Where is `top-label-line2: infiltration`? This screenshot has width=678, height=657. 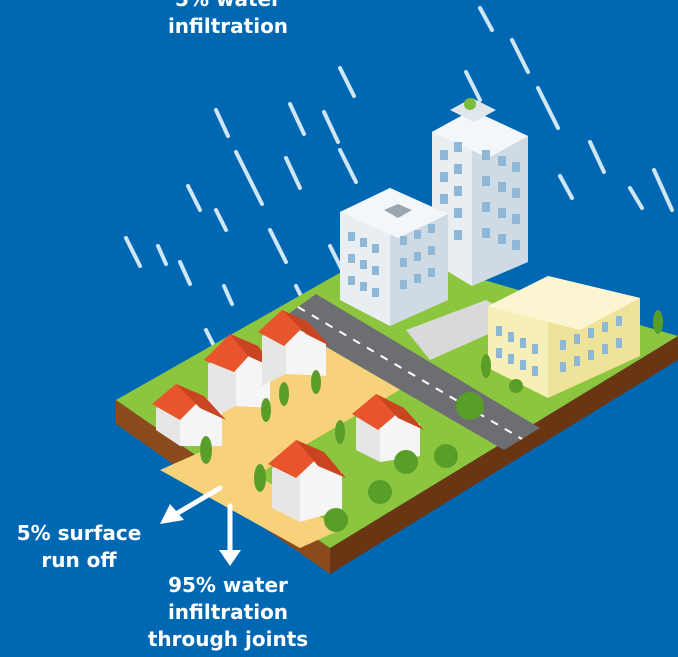 top-label-line2: infiltration is located at coordinates (228, 26).